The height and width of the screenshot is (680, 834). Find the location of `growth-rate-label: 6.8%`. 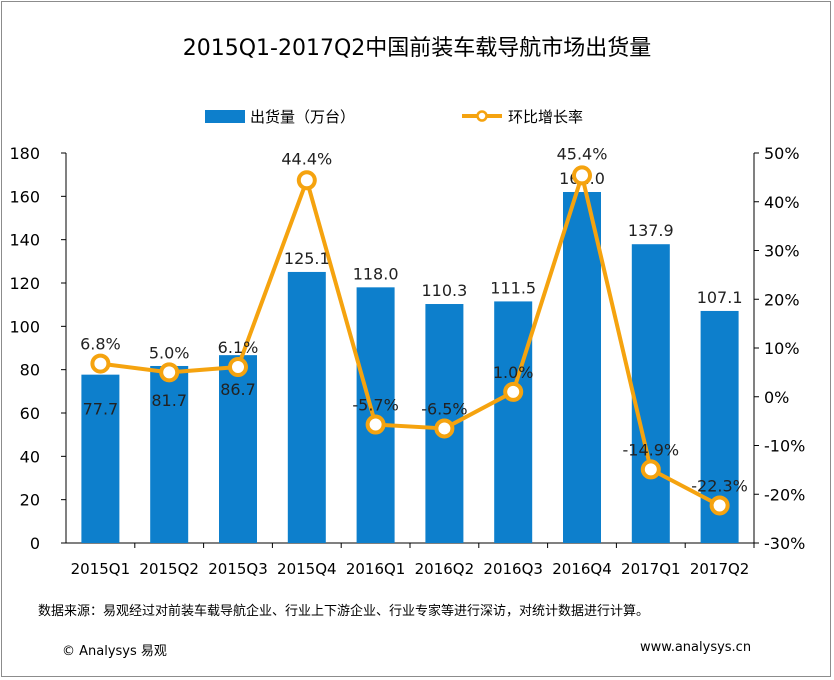

growth-rate-label: 6.8% is located at coordinates (100, 344).